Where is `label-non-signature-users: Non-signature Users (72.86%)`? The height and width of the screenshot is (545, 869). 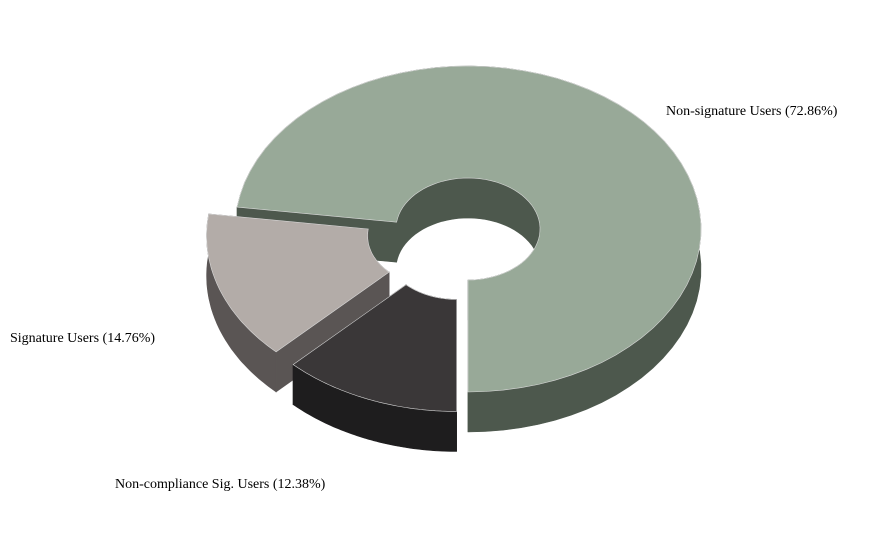
label-non-signature-users: Non-signature Users (72.86%) is located at coordinates (752, 111).